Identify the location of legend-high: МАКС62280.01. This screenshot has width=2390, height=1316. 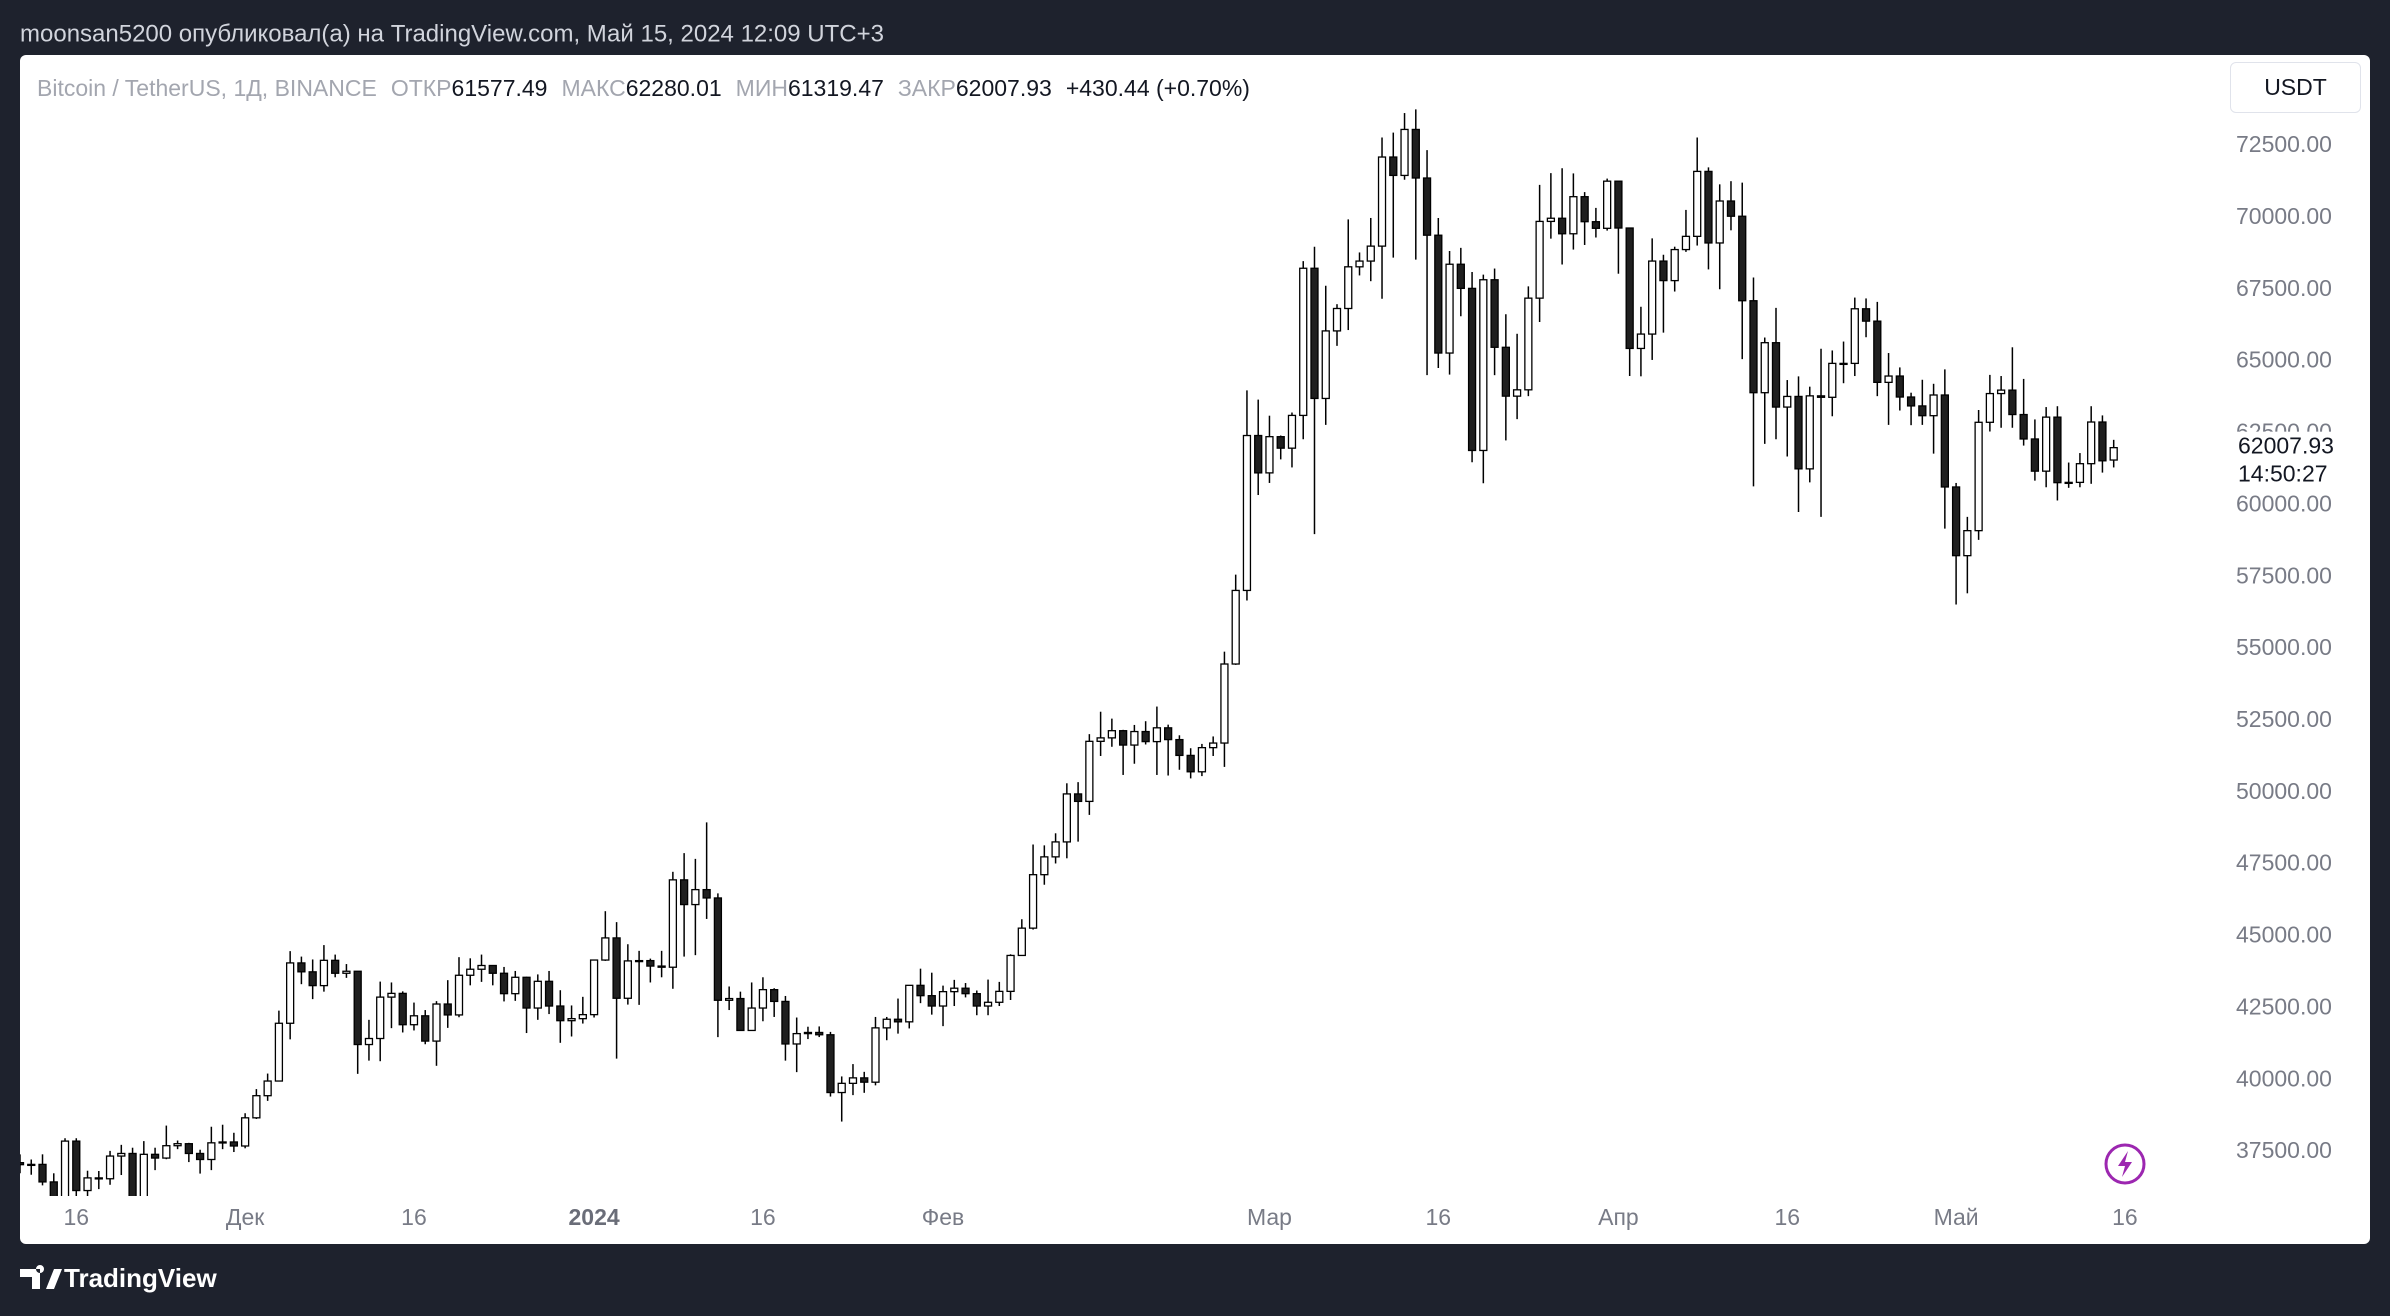
(641, 88).